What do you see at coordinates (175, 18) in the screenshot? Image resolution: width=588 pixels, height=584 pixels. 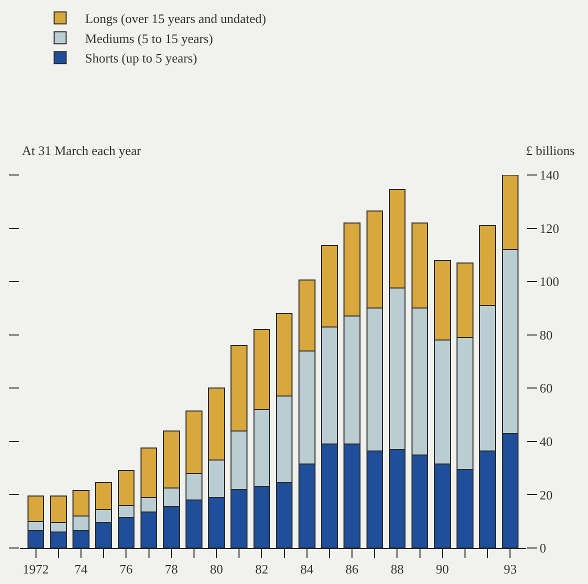 I see `legend-label: Longs (over 15 years and undated)` at bounding box center [175, 18].